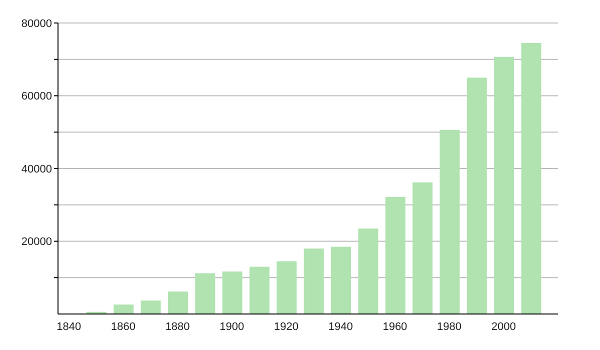  I want to click on x-tick-label: 1960, so click(395, 326).